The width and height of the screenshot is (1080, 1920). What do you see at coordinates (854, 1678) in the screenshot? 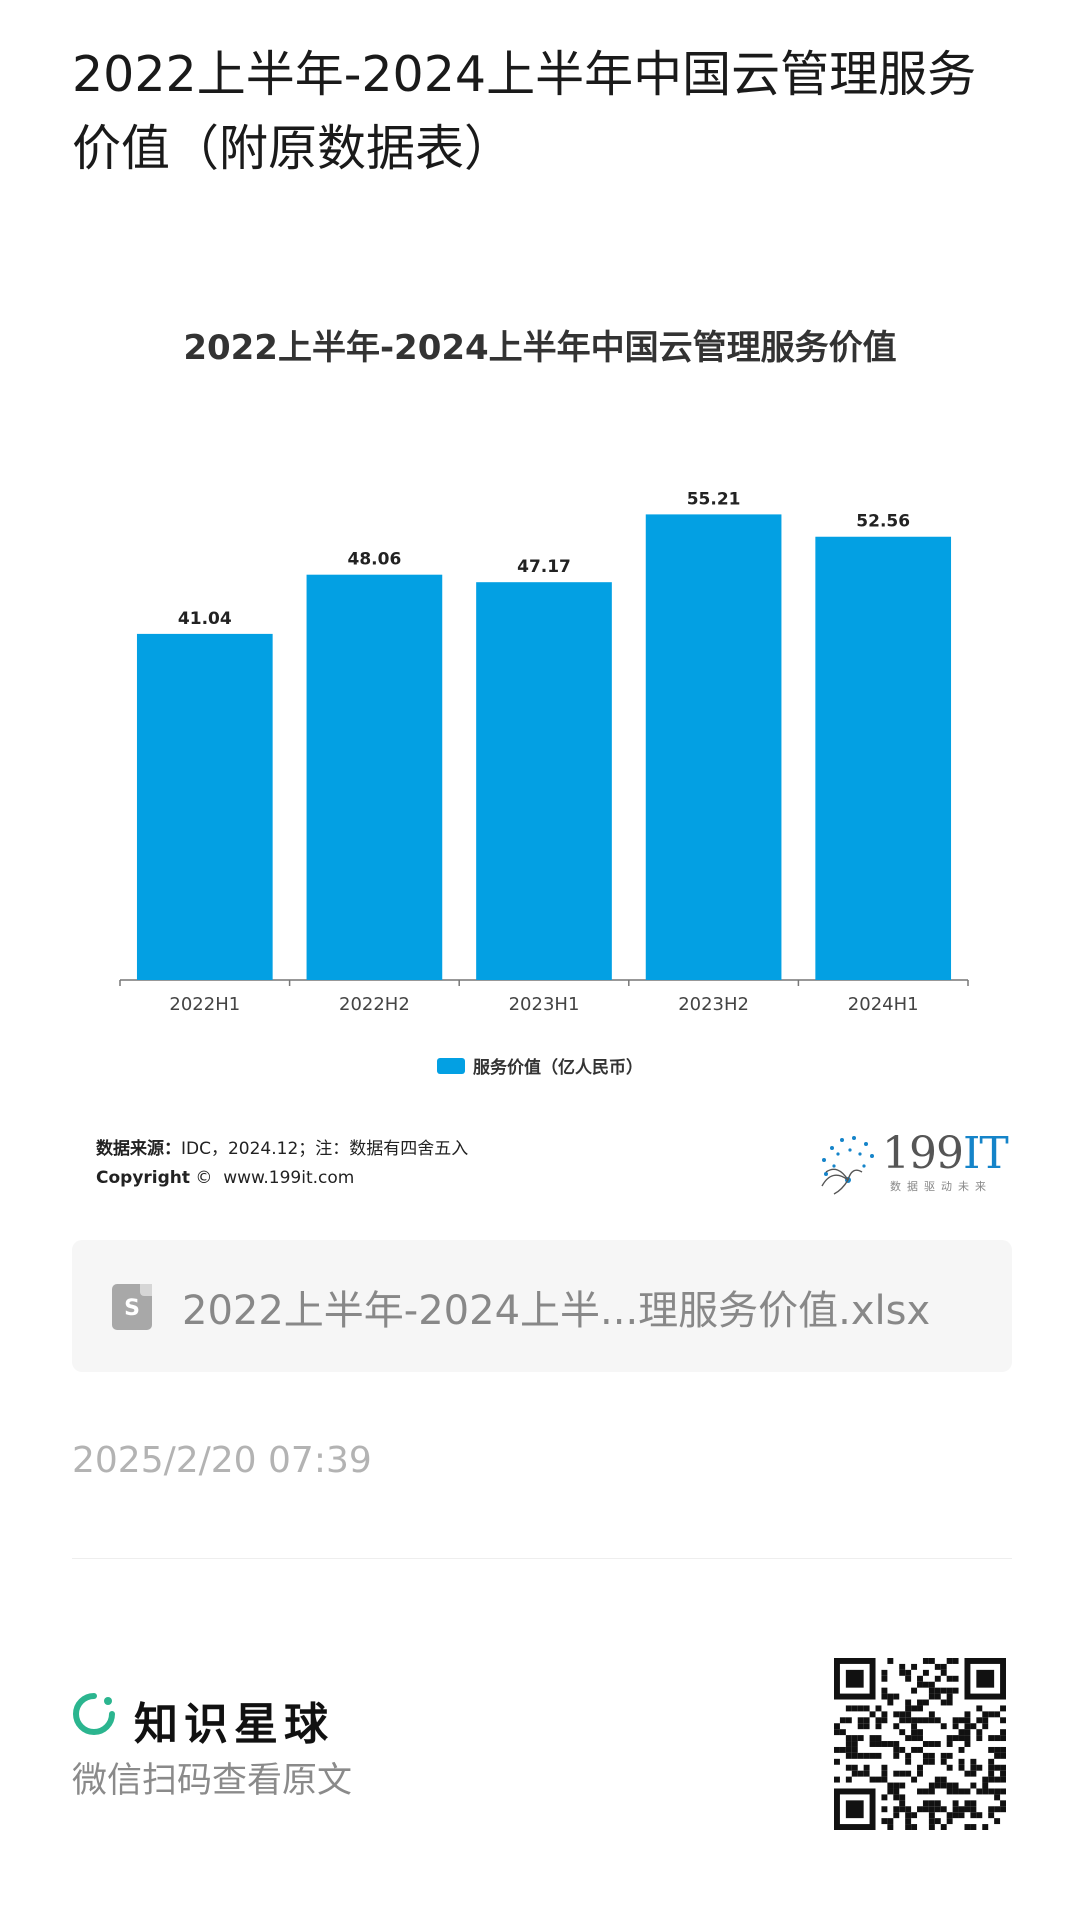
I see `qr-finder` at bounding box center [854, 1678].